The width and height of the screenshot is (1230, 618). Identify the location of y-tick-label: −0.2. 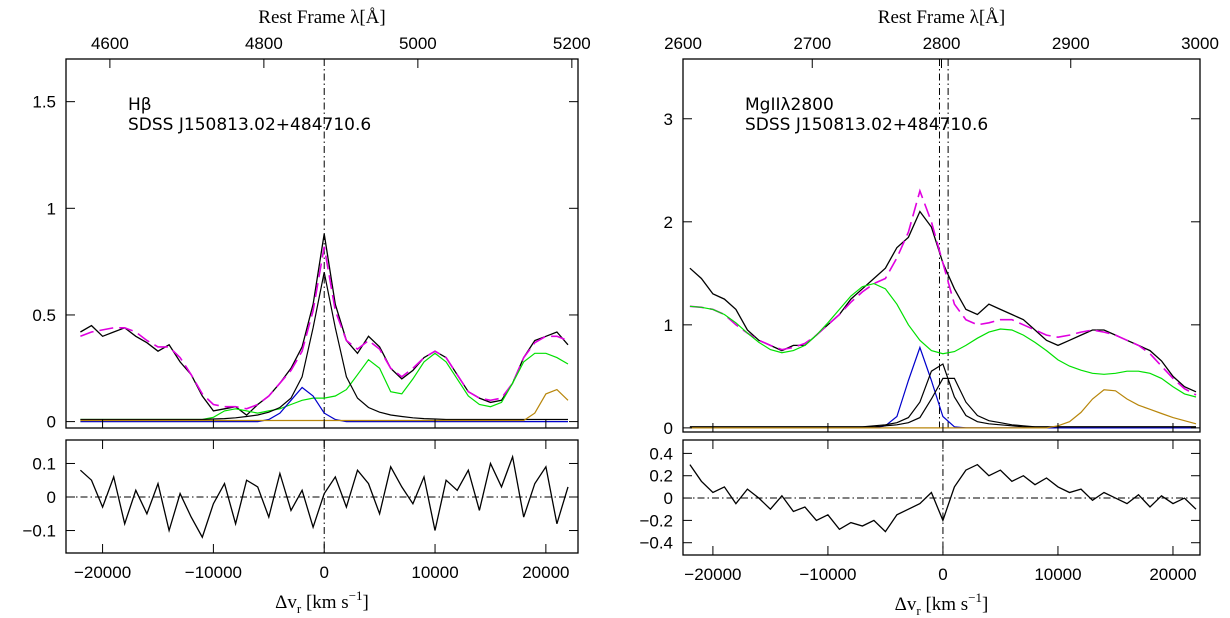
(656, 520).